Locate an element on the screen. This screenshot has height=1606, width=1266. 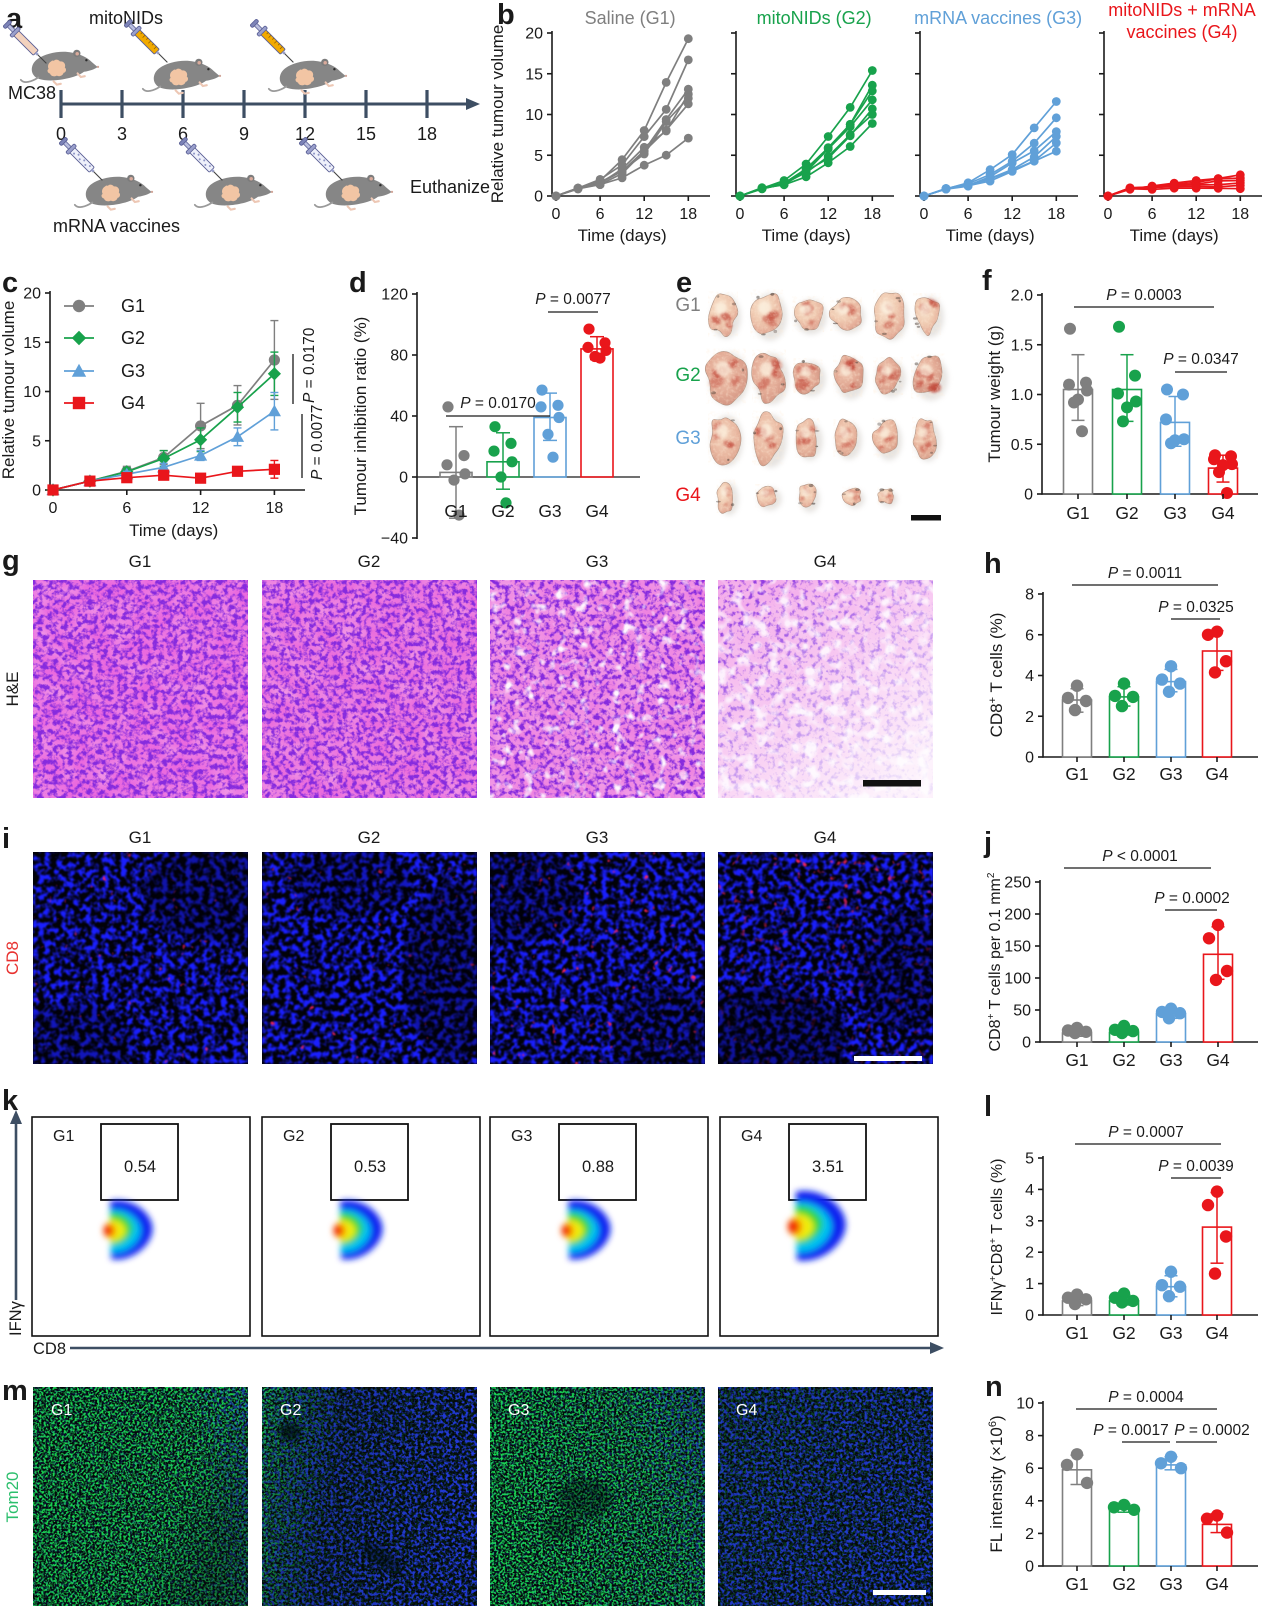
svg-text: 10 is located at coordinates (1025, 1404).